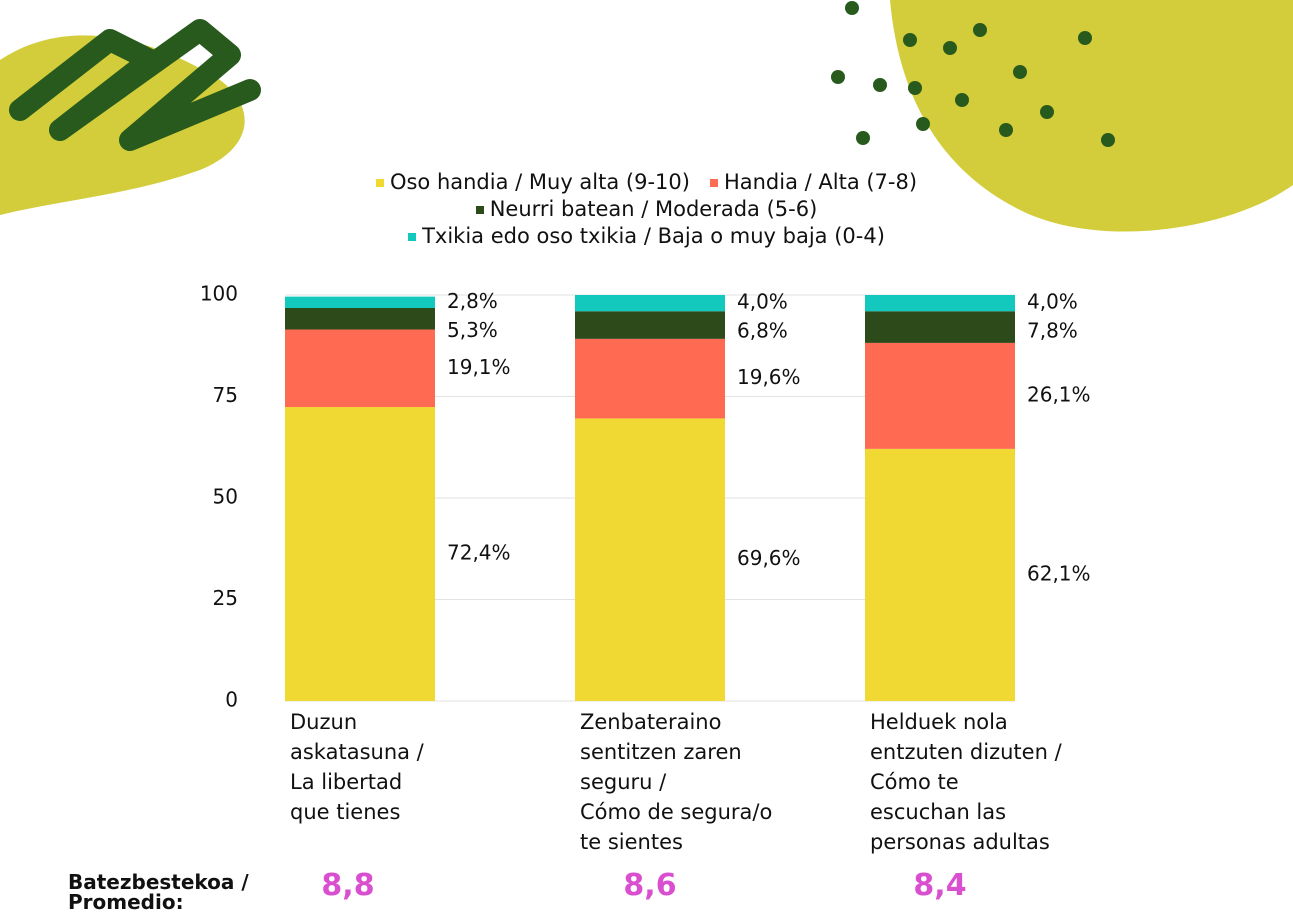  Describe the element at coordinates (472, 301) in the screenshot. I see `data-label: 2,8%` at that location.